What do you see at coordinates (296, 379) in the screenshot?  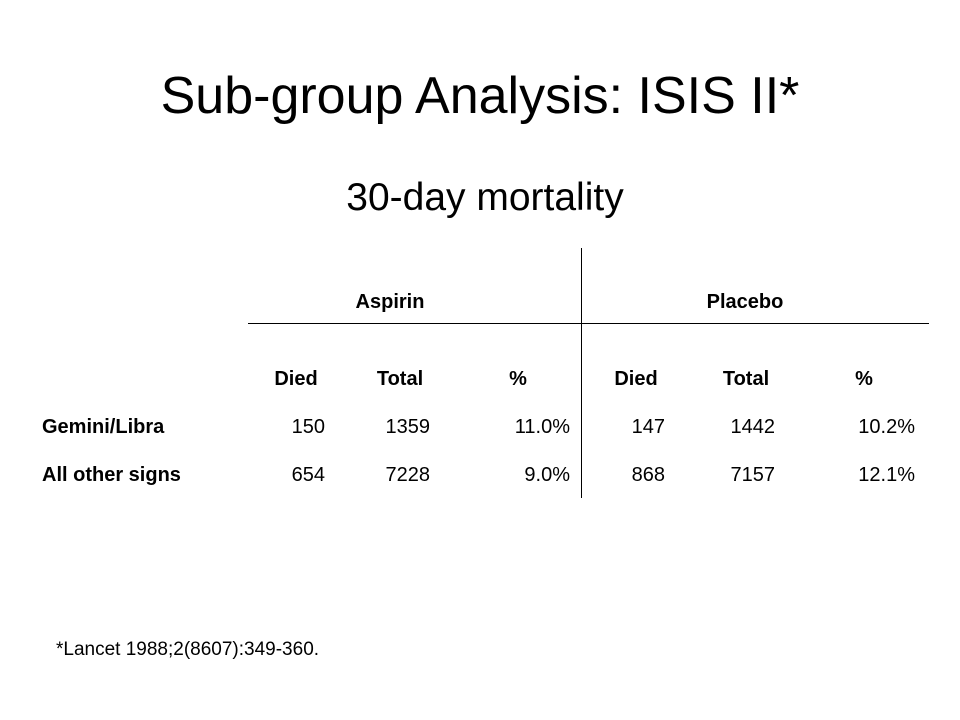 I see `column-header-aspirin-died: Died` at bounding box center [296, 379].